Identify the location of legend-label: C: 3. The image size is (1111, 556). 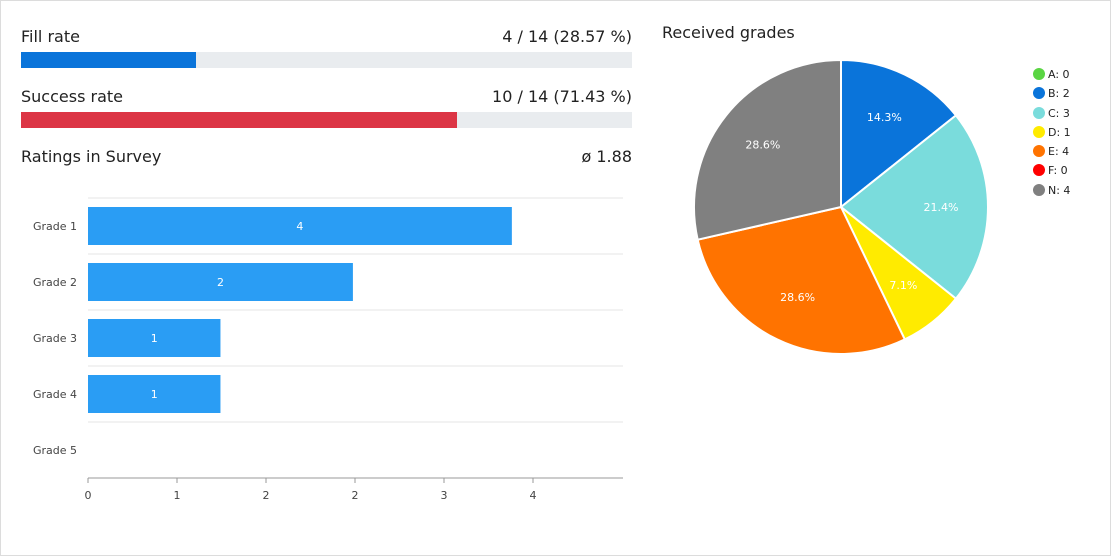
(1059, 113).